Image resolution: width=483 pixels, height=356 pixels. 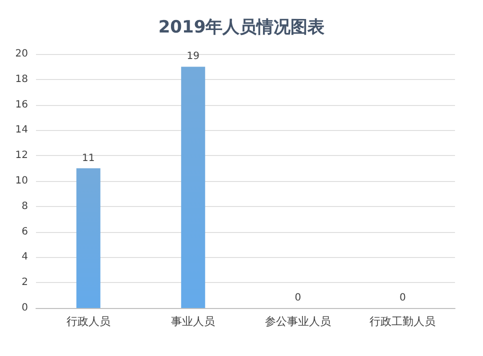 What do you see at coordinates (25, 308) in the screenshot?
I see `y-tick-label: 0` at bounding box center [25, 308].